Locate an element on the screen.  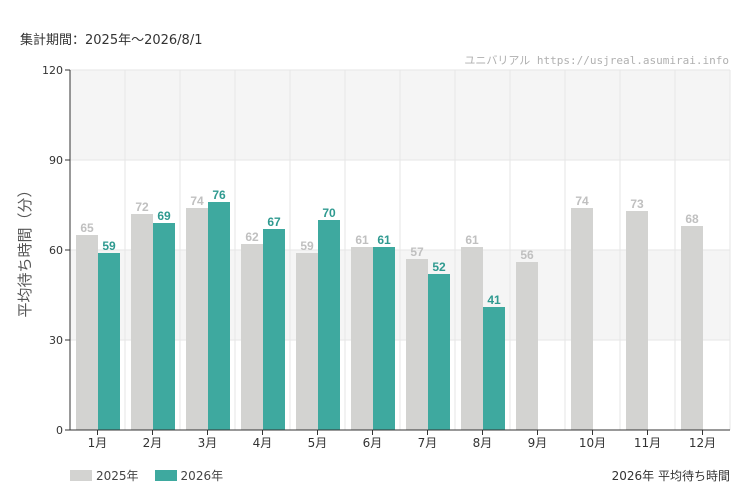
period-label: 集計期間：2025年～2026/8/1 is located at coordinates (111, 40).